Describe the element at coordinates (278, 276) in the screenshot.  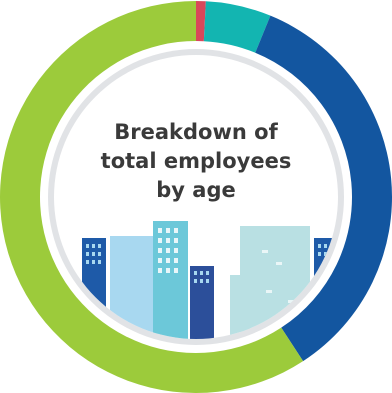
I see `pale-windows` at that location.